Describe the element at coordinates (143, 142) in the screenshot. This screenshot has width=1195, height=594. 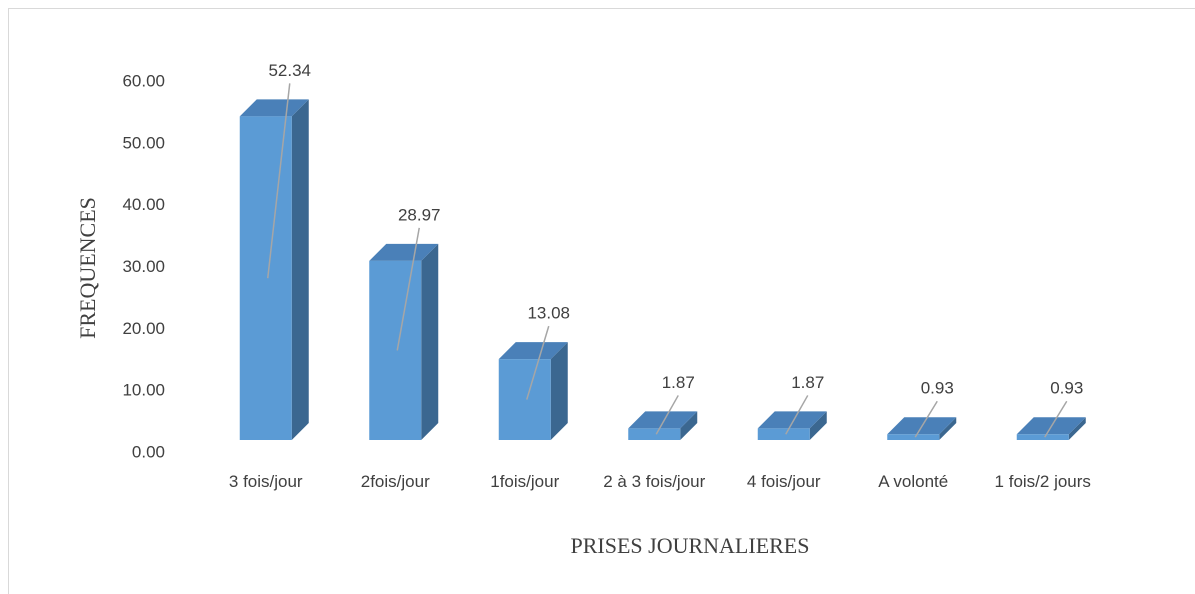
I see `y-tick-label: 50.00` at that location.